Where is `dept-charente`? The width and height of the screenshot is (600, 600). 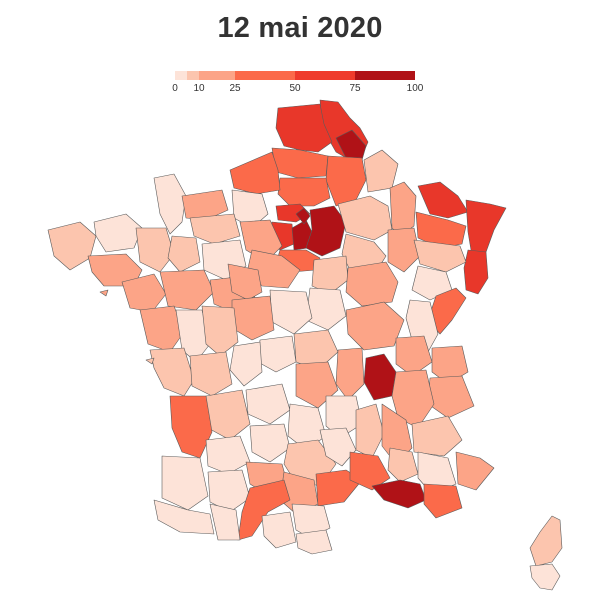
dept-charente is located at coordinates (211, 374).